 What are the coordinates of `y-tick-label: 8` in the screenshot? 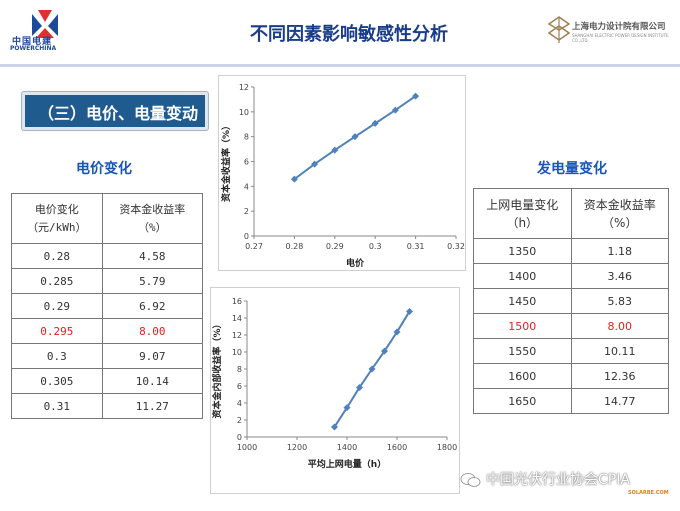 It's located at (246, 137).